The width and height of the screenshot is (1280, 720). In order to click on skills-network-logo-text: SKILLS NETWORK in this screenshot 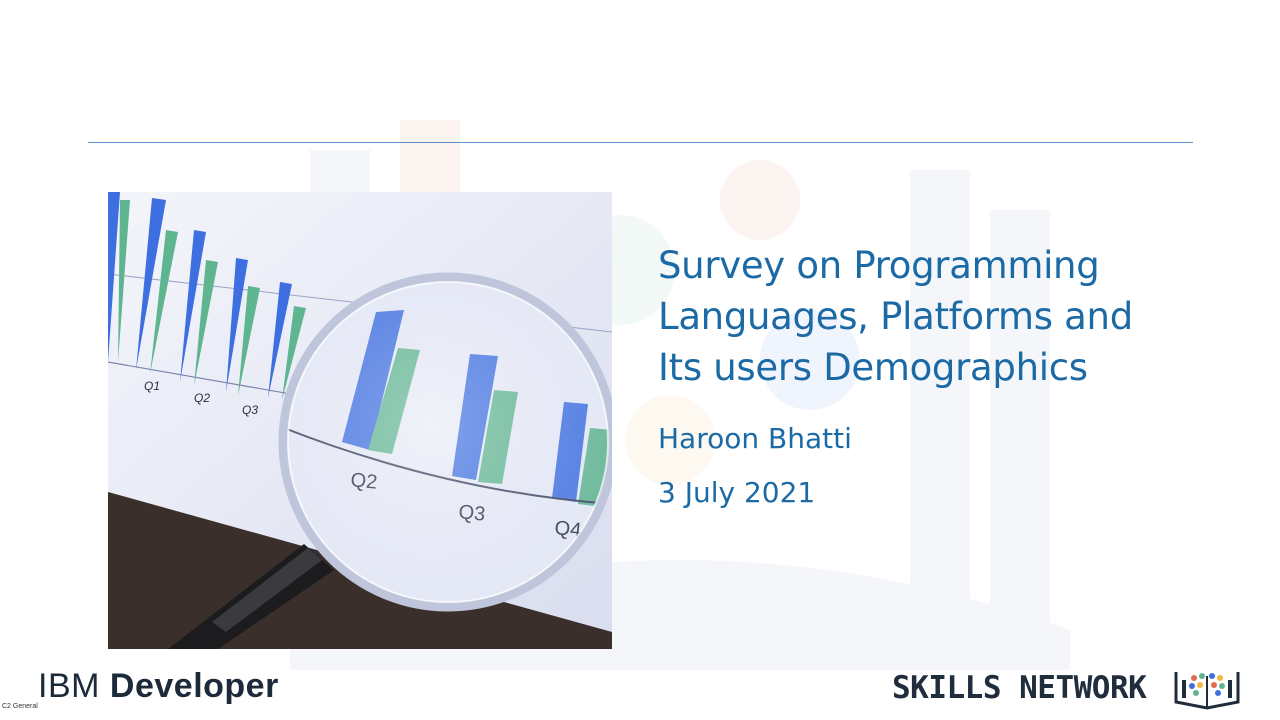, I will do `click(1019, 688)`.